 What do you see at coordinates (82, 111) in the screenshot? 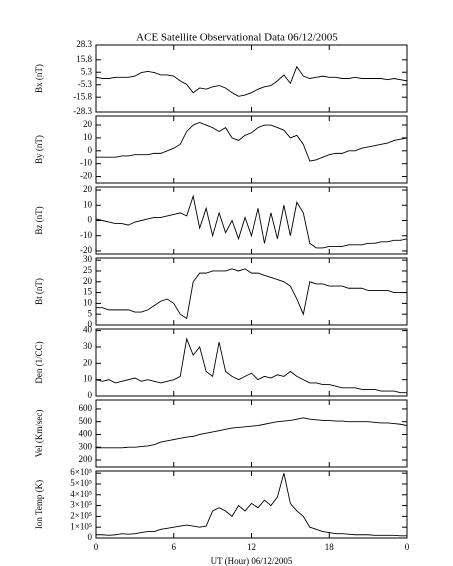
I see `y-tick-label: -28.3` at bounding box center [82, 111].